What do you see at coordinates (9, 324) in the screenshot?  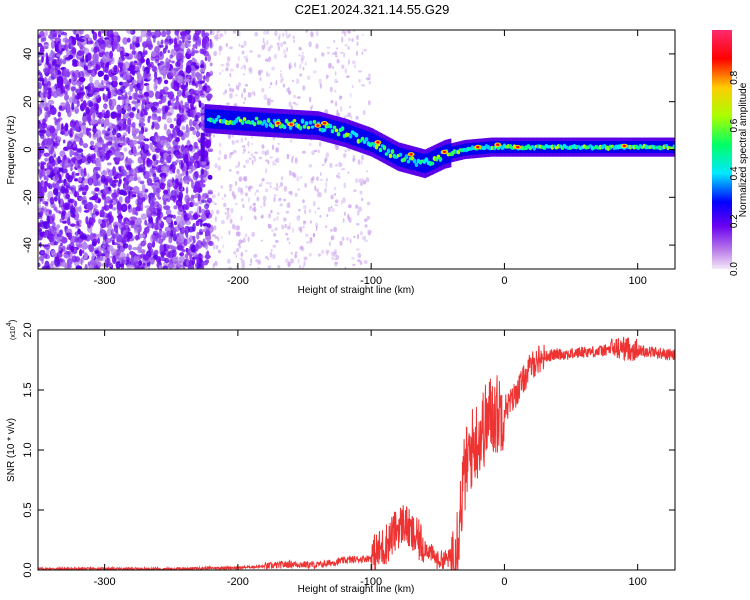 I see `snr-scale-exponent: 4` at bounding box center [9, 324].